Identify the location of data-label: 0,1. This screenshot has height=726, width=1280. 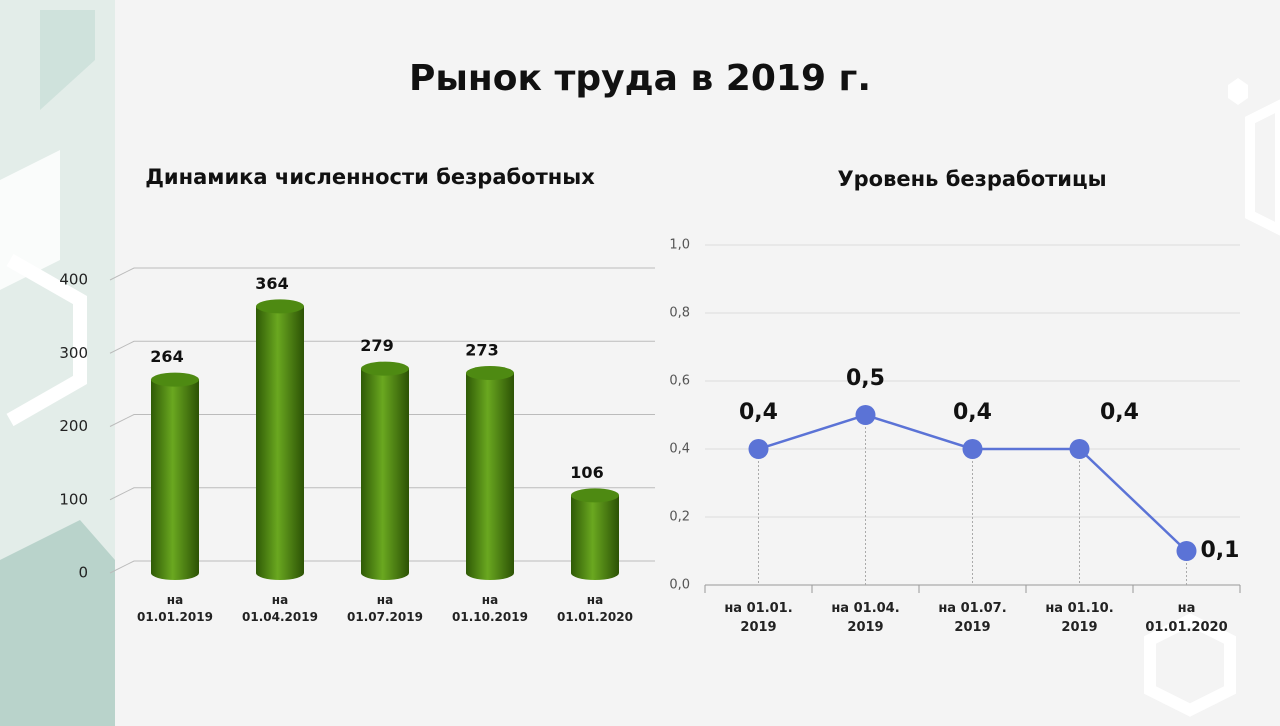
(1220, 550).